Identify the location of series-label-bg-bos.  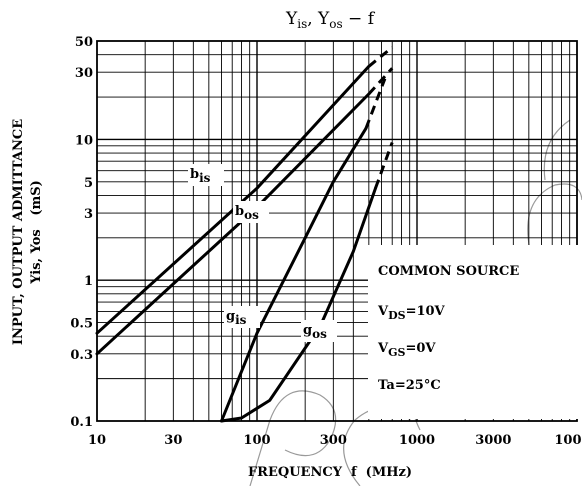
(251, 212).